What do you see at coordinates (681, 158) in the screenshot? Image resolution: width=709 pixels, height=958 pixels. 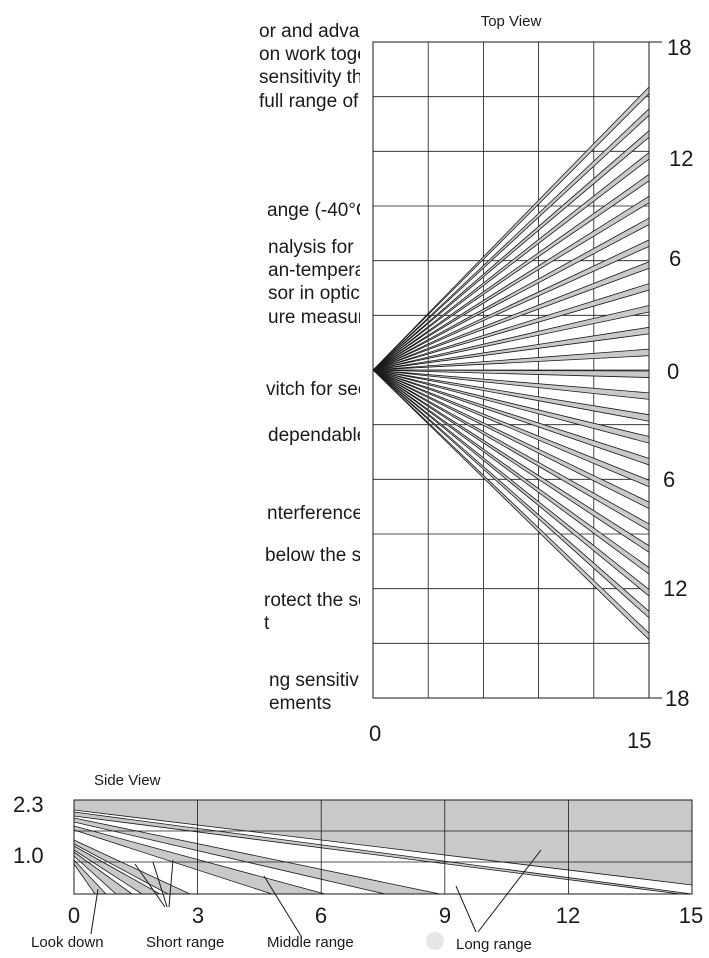 I see `y-label-upper-12: 12` at bounding box center [681, 158].